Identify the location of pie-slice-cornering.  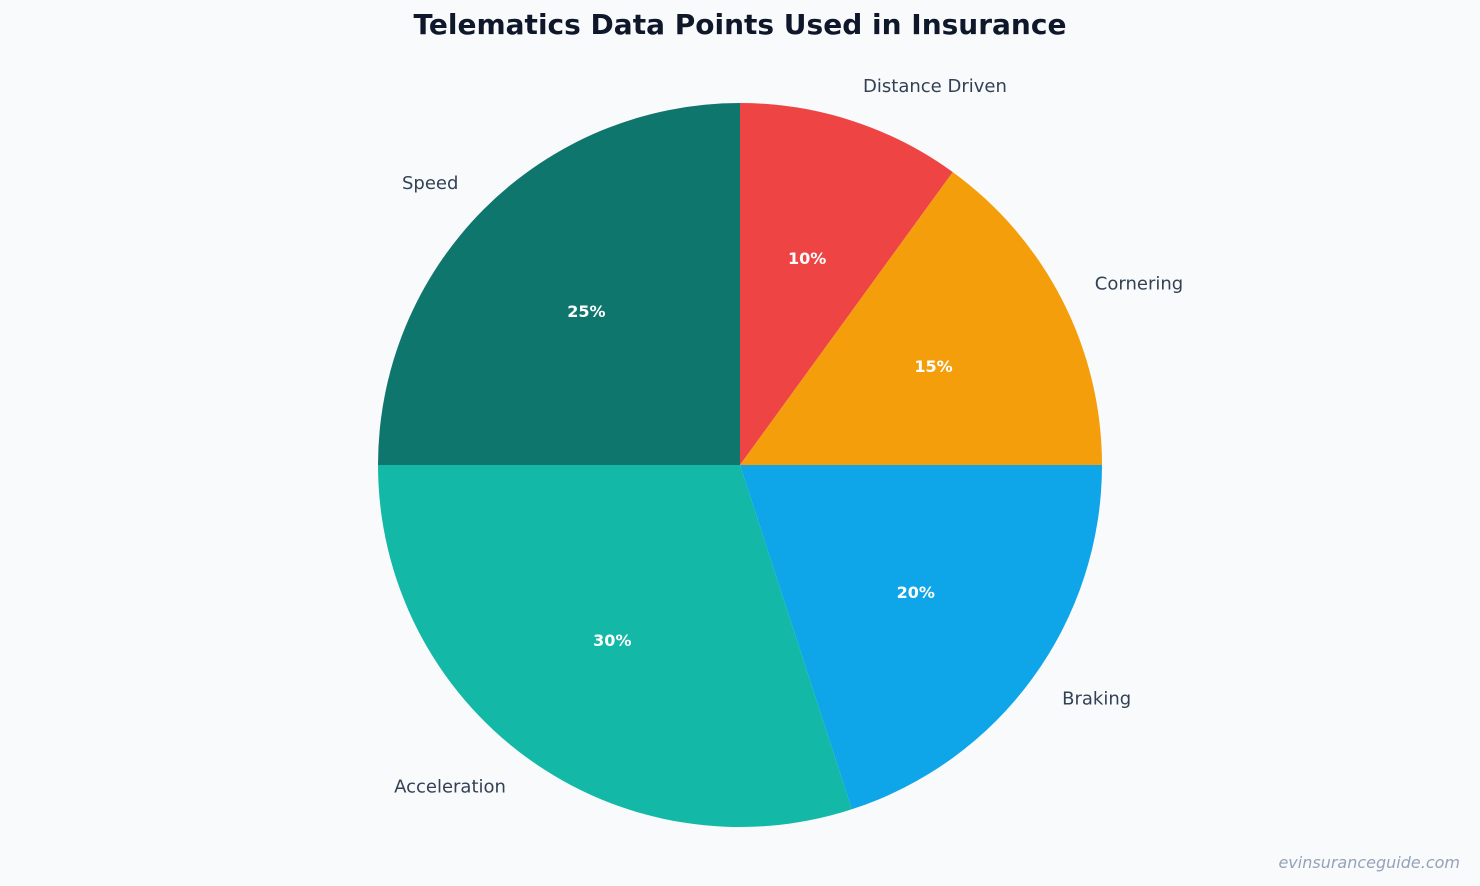
(921, 318).